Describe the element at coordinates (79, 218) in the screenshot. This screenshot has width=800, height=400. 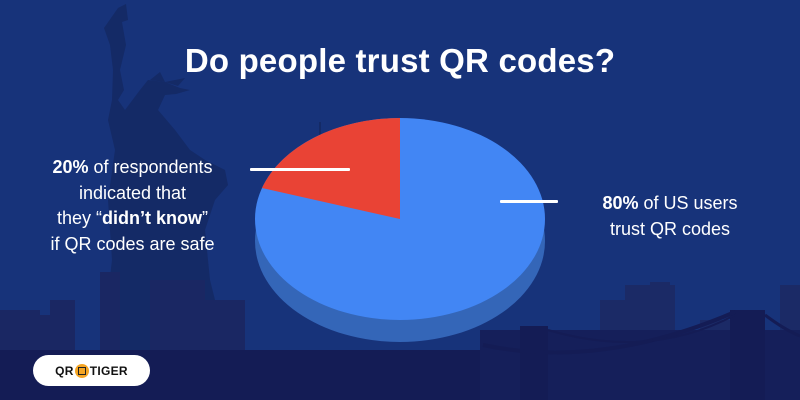
I see `annotation-text: they “` at that location.